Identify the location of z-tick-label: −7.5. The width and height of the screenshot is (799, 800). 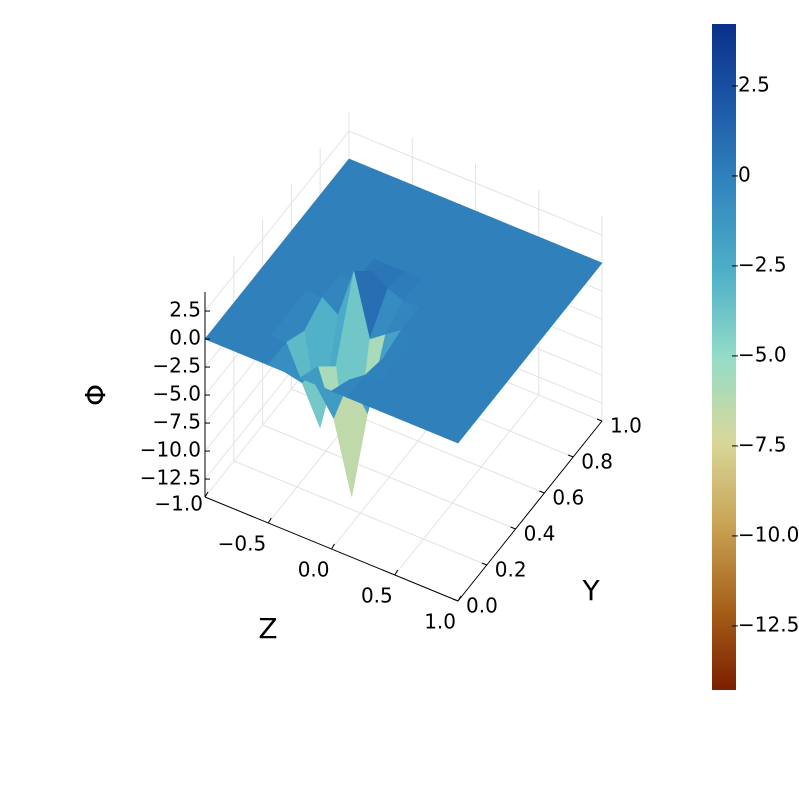
(176, 422).